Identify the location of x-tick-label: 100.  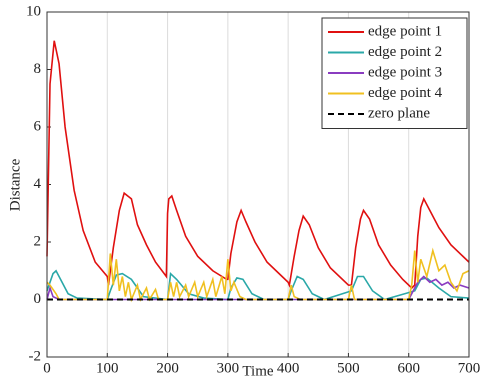
(107, 368).